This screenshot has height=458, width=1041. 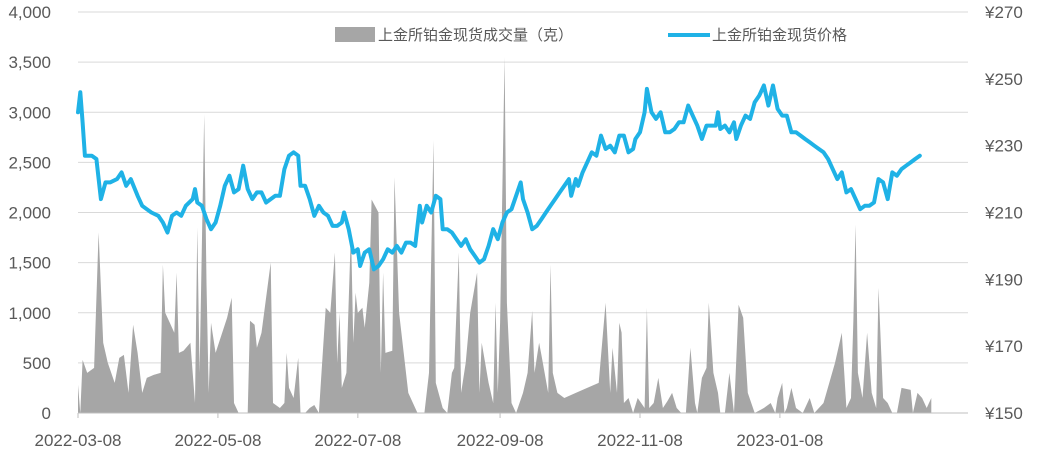 I want to click on x-tick-label: 2022-11-08, so click(x=640, y=440).